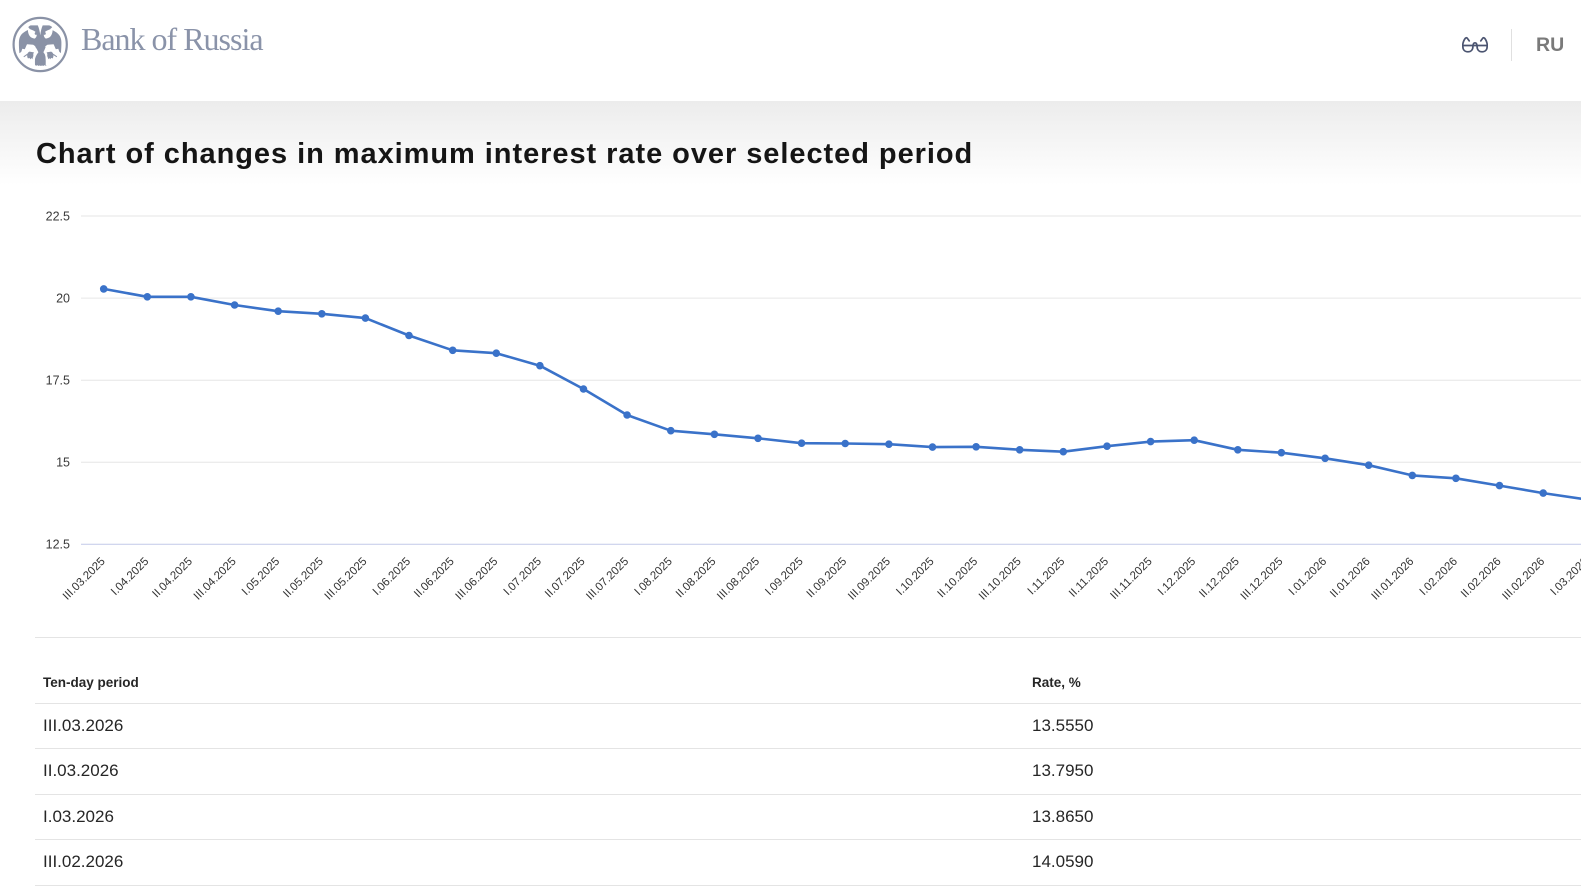 This screenshot has height=891, width=1581. What do you see at coordinates (958, 578) in the screenshot?
I see `svg-text: II.10.2025` at bounding box center [958, 578].